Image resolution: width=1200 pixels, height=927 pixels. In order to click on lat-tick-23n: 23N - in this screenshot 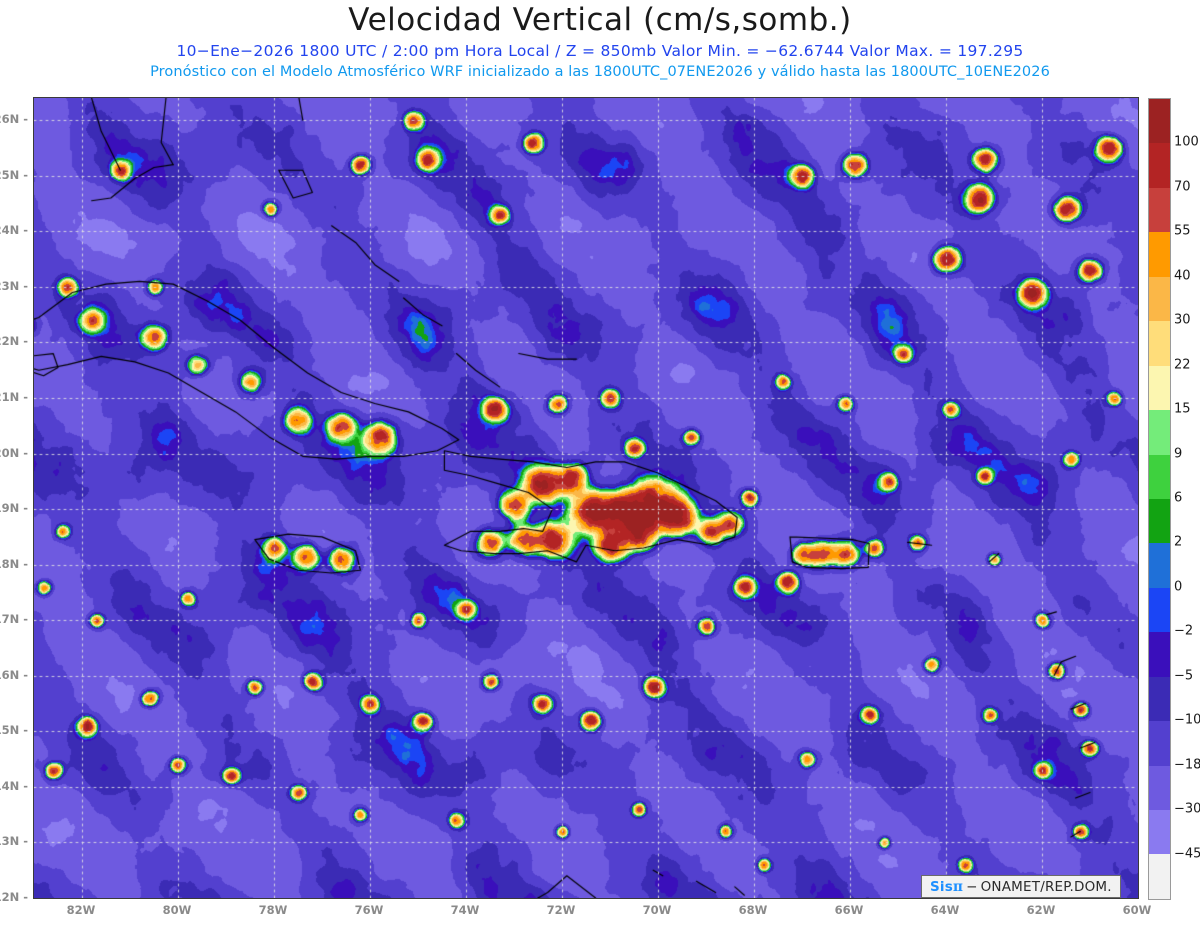, I will do `click(14, 285)`.